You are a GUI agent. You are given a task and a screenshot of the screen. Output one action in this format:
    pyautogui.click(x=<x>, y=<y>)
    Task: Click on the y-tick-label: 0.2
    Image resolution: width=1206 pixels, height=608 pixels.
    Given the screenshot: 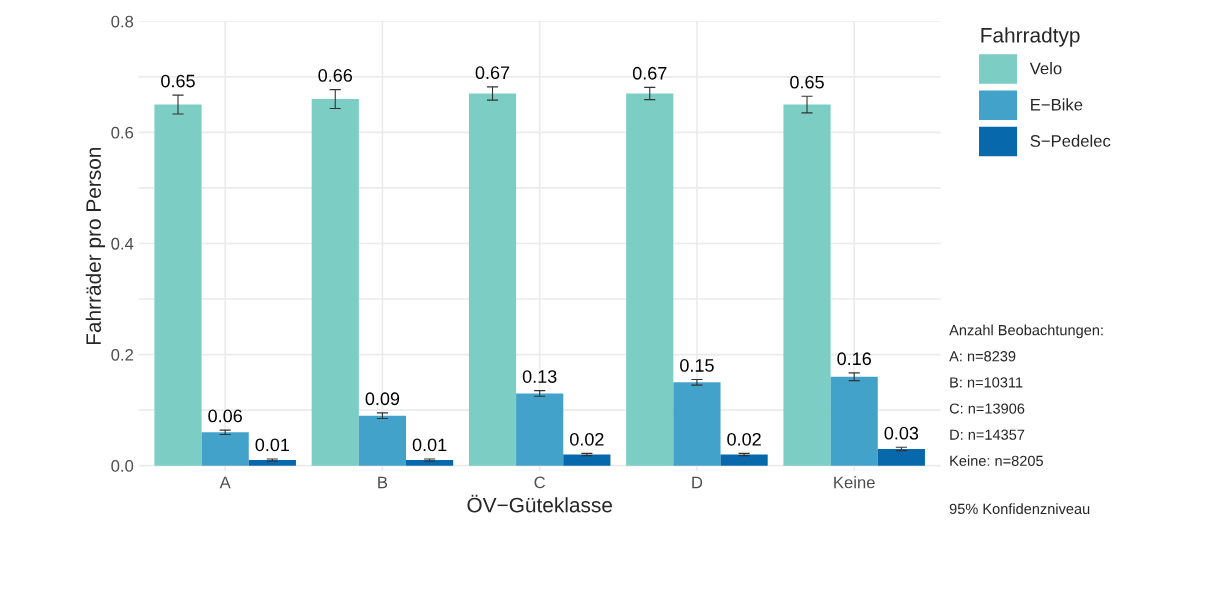 What is the action you would take?
    pyautogui.click(x=122, y=354)
    